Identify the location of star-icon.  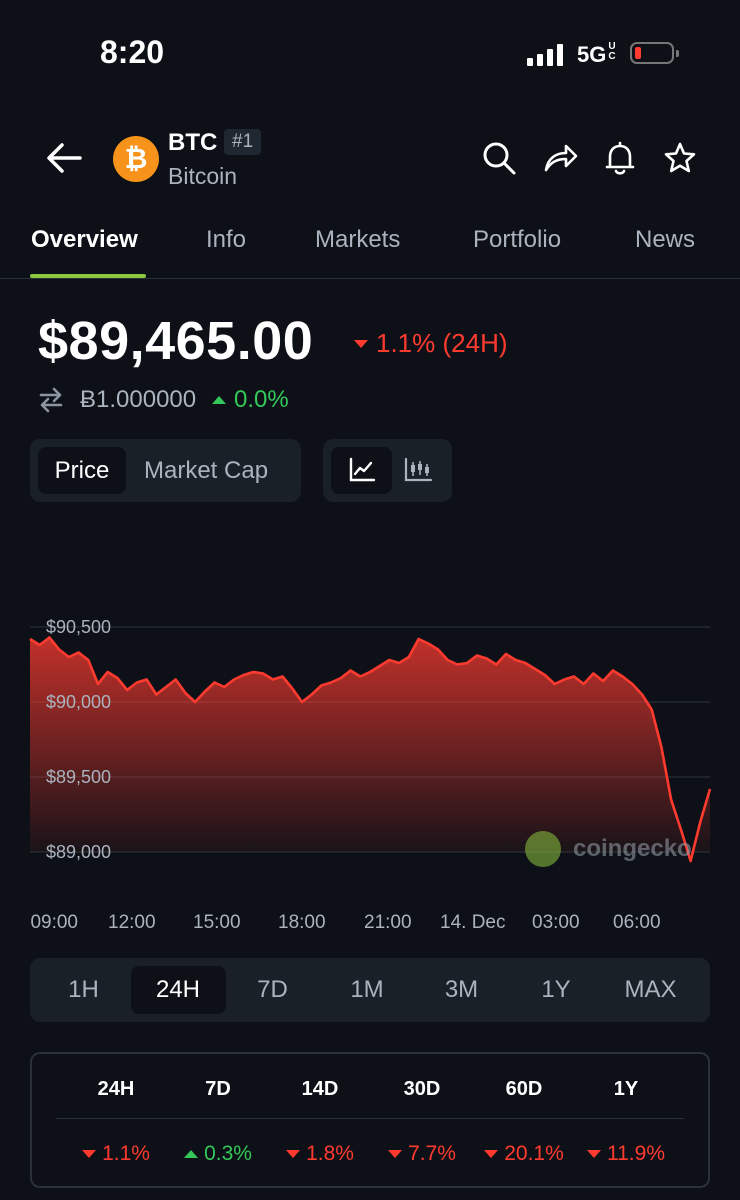
(680, 158).